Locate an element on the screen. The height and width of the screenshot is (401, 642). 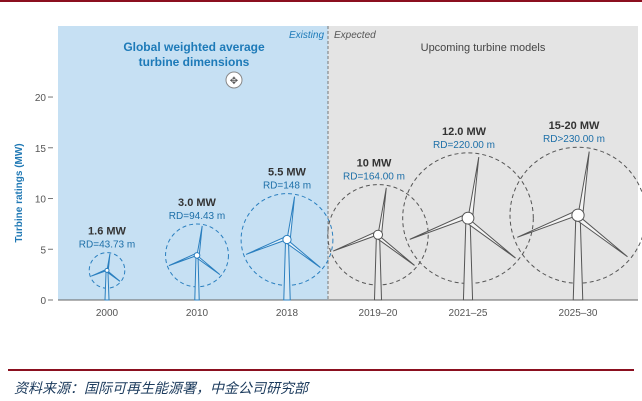
move-handle-glyph: ✥ is located at coordinates (234, 81).